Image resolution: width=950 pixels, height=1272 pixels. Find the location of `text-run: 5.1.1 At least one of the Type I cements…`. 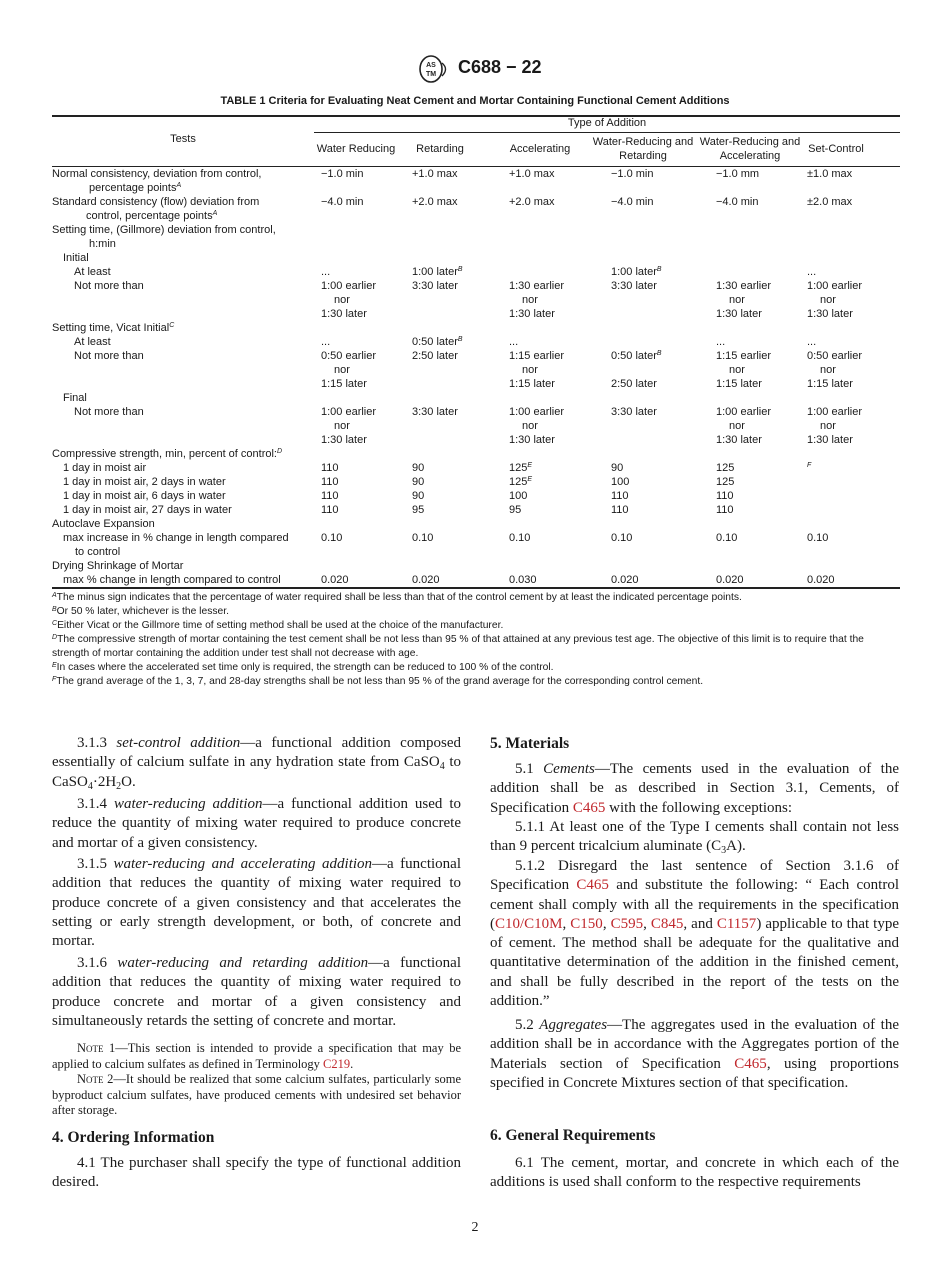

text-run: 5.1.1 At least one of the Type I cements… is located at coordinates (694, 837).